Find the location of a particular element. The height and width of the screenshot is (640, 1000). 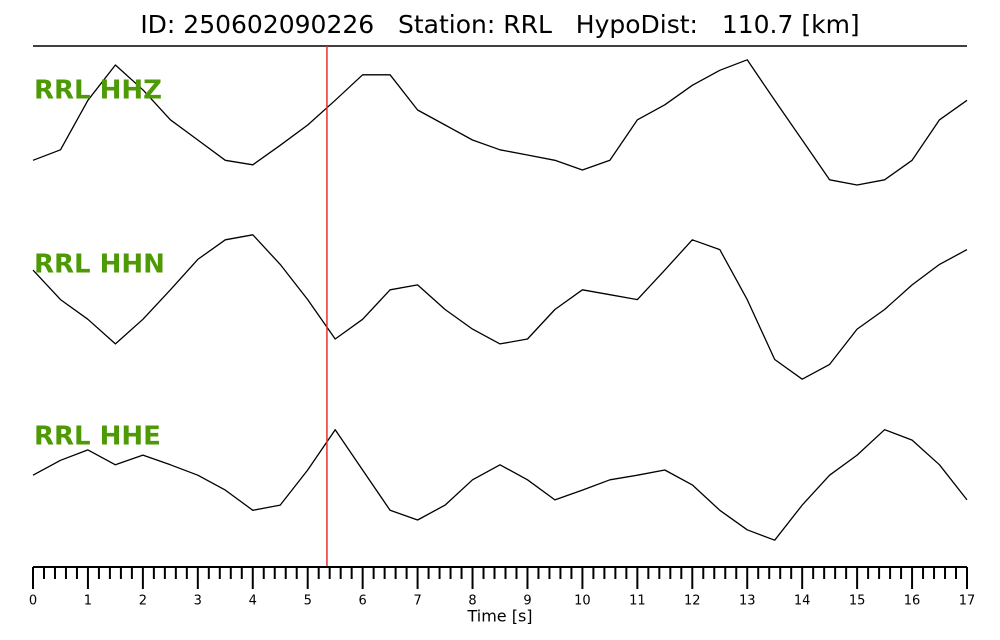

x-tick-label: 10 is located at coordinates (582, 601).